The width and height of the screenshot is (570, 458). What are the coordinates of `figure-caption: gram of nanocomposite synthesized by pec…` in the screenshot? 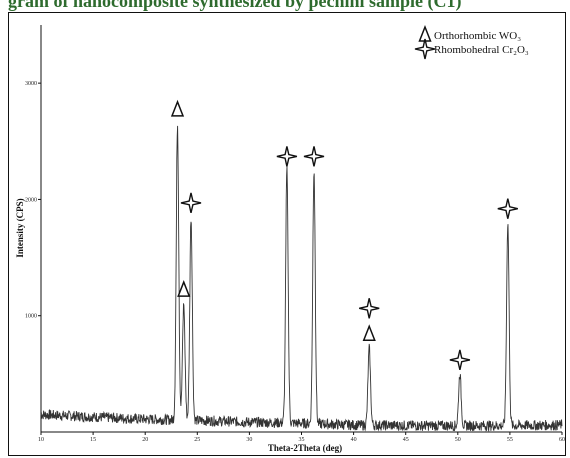 It's located at (285, 6).